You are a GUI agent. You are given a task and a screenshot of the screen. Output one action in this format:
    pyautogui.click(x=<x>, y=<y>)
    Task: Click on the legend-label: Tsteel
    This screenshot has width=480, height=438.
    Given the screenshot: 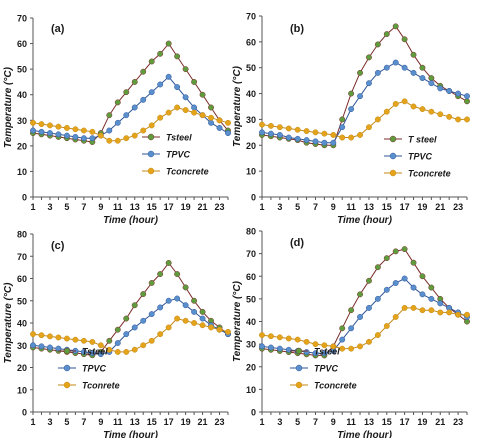 What is the action you would take?
    pyautogui.click(x=179, y=138)
    